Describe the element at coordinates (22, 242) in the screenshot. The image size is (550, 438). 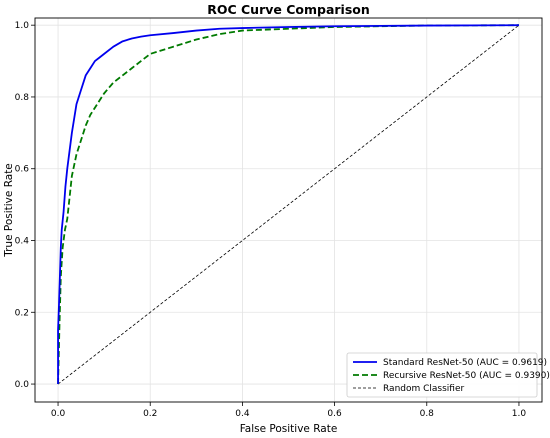
I see `y-tick-label: 0.4` at that location.